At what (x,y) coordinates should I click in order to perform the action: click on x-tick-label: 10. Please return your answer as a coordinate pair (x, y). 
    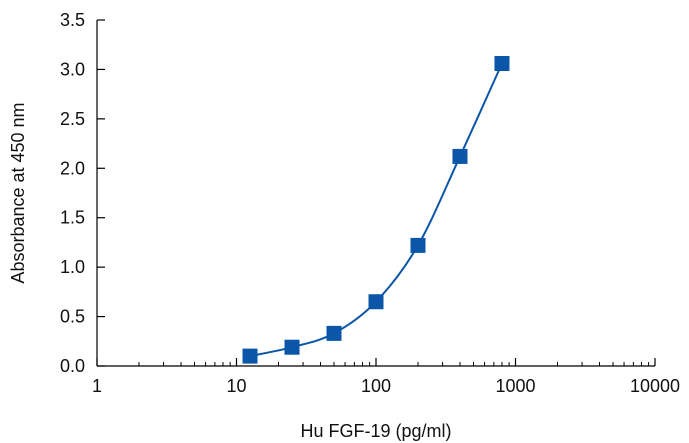
    Looking at the image, I should click on (236, 386).